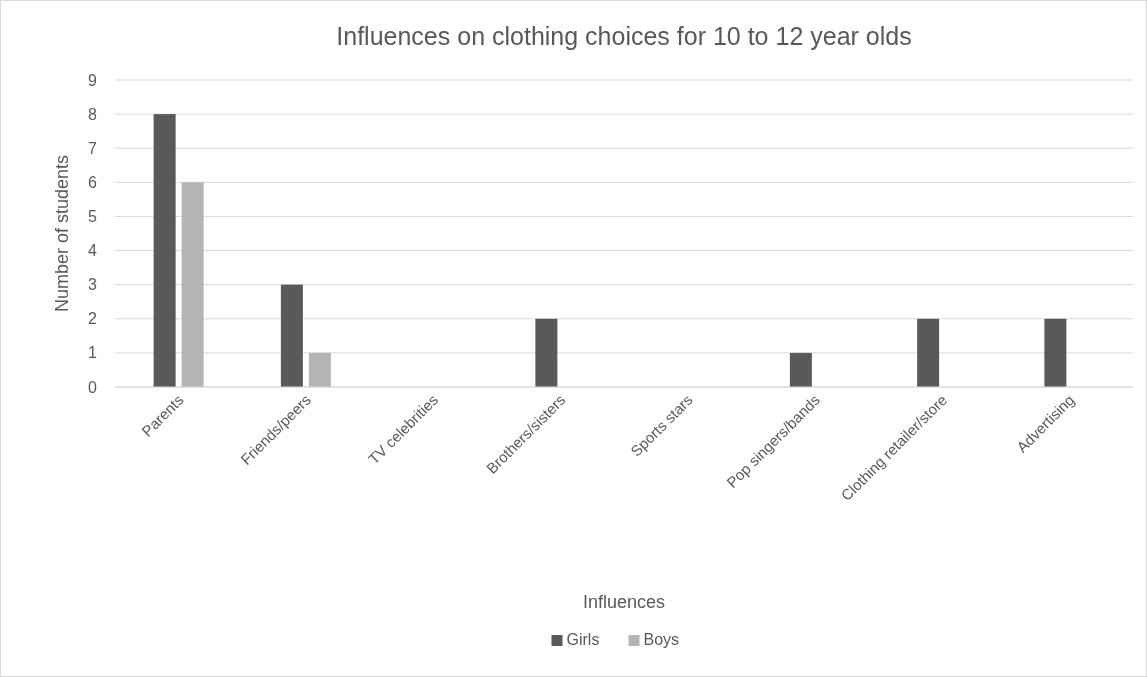  What do you see at coordinates (93, 148) in the screenshot?
I see `y-tick-label: 7` at bounding box center [93, 148].